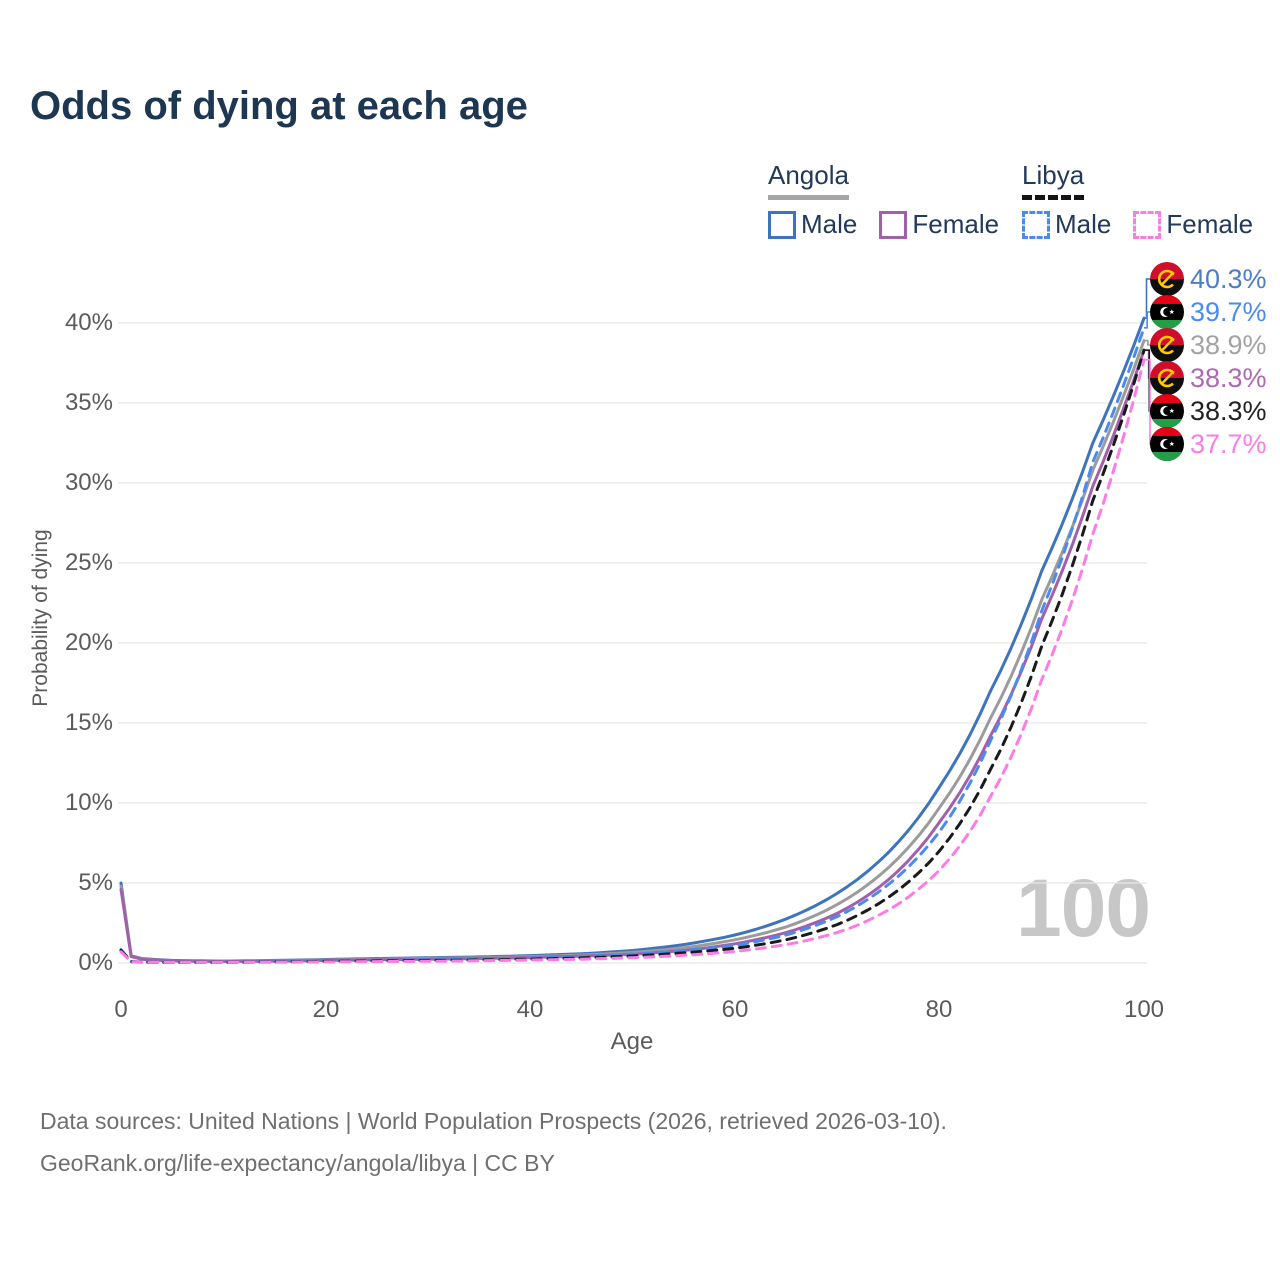  What do you see at coordinates (530, 1009) in the screenshot?
I see `x-tick: 40` at bounding box center [530, 1009].